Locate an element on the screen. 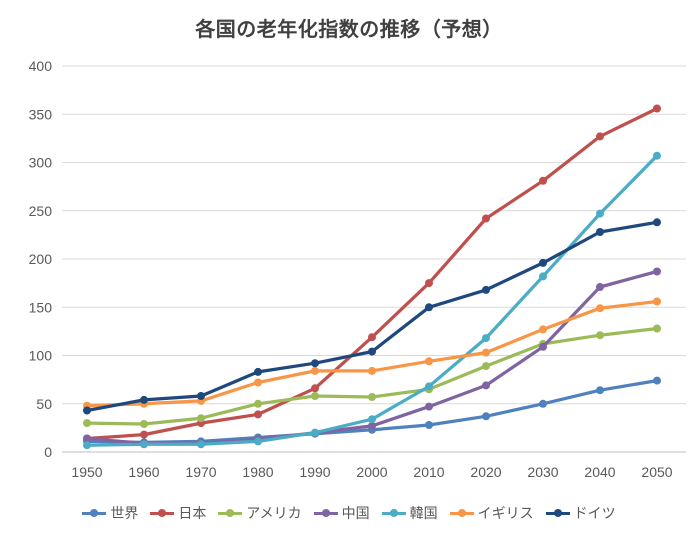  chart-legend: 世界 日本 アメリカ 中国 韓国 イギリス ドイツ is located at coordinates (349, 513).